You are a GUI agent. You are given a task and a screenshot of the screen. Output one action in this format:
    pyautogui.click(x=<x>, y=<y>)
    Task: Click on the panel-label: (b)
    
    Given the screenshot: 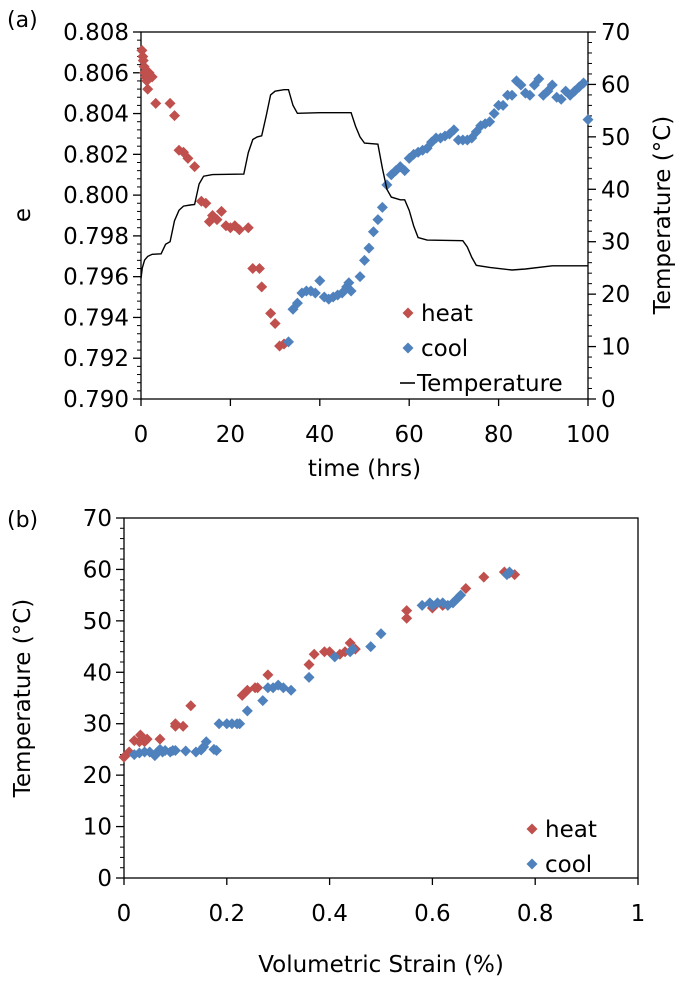 What is the action you would take?
    pyautogui.click(x=22, y=520)
    